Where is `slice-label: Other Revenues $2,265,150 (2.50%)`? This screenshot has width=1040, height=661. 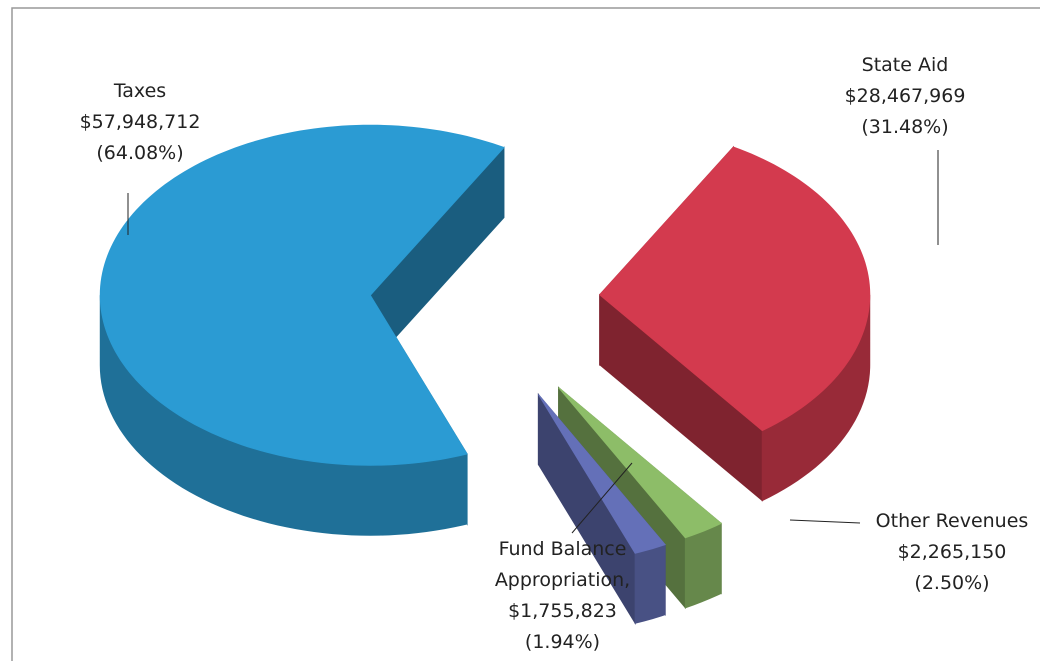
slice-label: Other Revenues $2,265,150 (2.50%) is located at coordinates (951, 552).